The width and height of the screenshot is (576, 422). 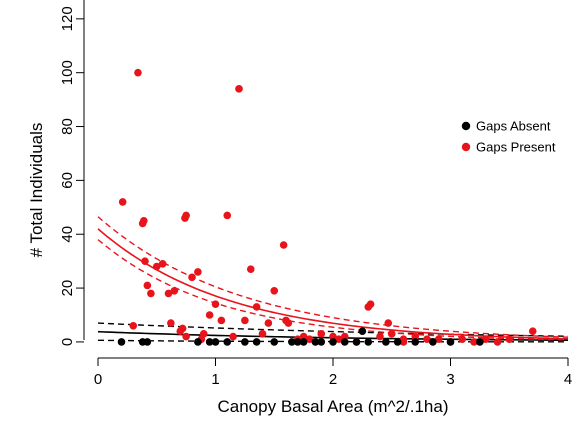 What do you see at coordinates (98, 379) in the screenshot?
I see `x-tick-label: 0` at bounding box center [98, 379].